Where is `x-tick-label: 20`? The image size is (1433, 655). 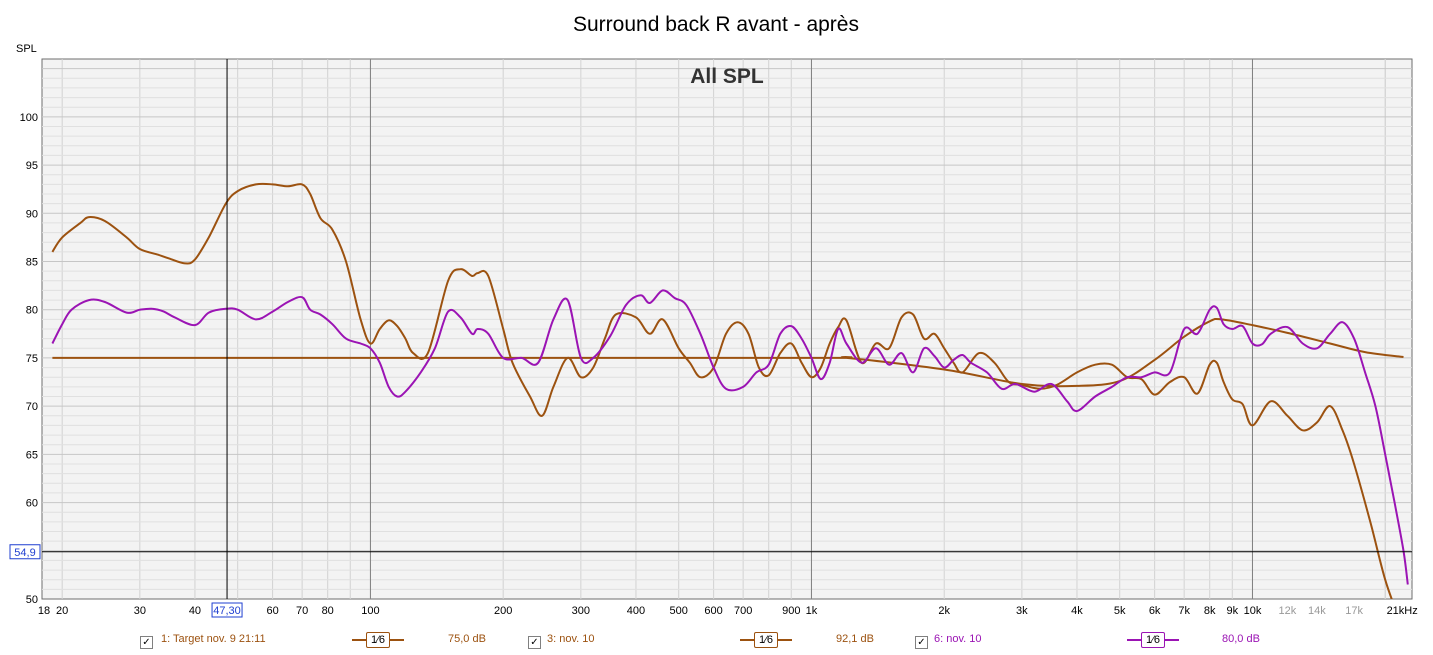
x-tick-label: 20 is located at coordinates (62, 611).